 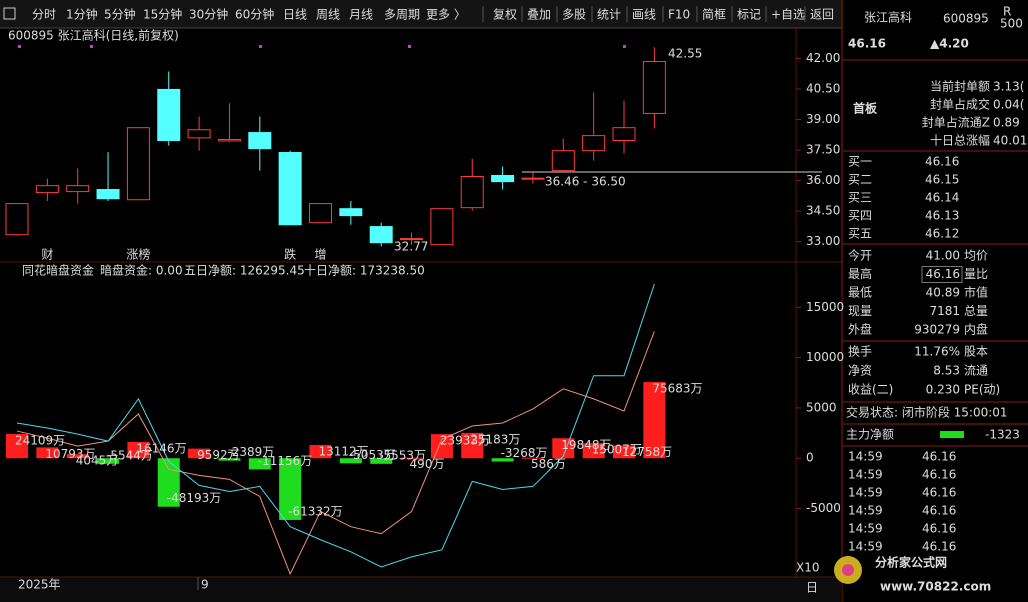 What do you see at coordinates (82, 14) in the screenshot?
I see `toolbar-tab: 1分钟` at bounding box center [82, 14].